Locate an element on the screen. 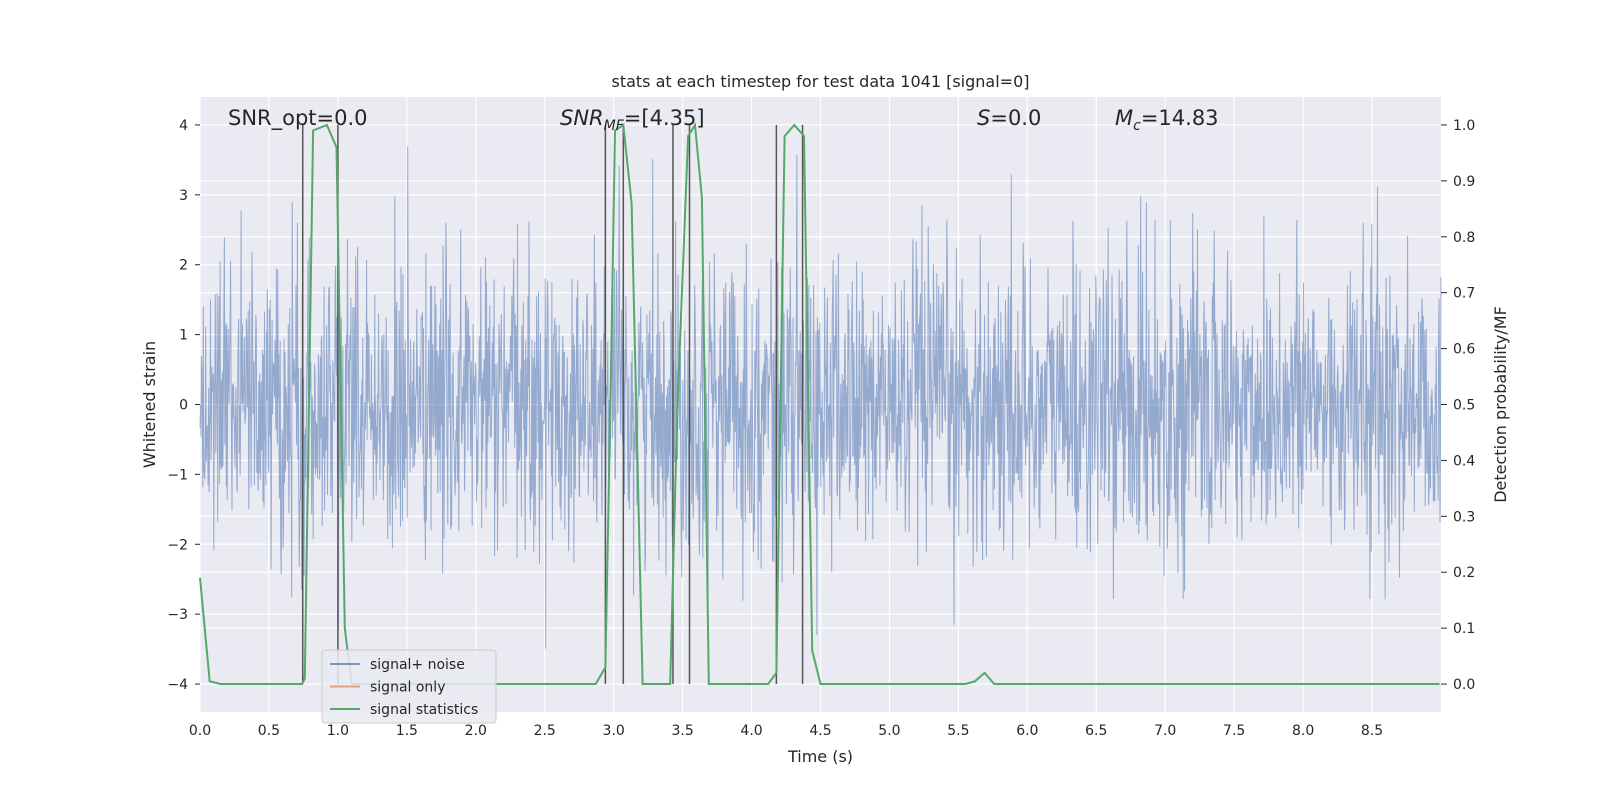 This screenshot has height=800, width=1600. y-tick-label: 4 is located at coordinates (183, 126).